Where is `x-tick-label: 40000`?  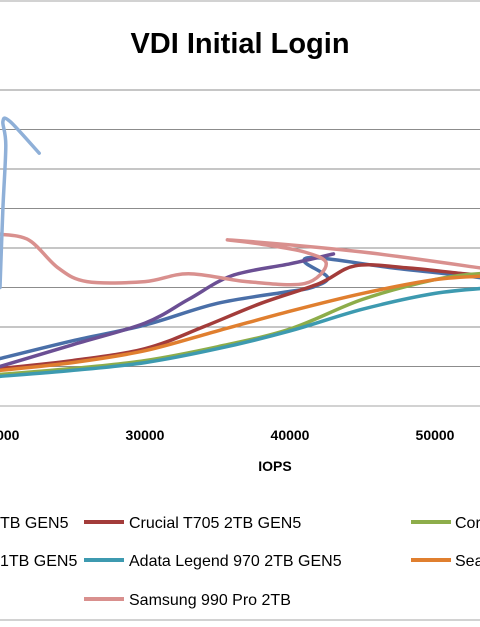
x-tick-label: 40000 is located at coordinates (290, 435).